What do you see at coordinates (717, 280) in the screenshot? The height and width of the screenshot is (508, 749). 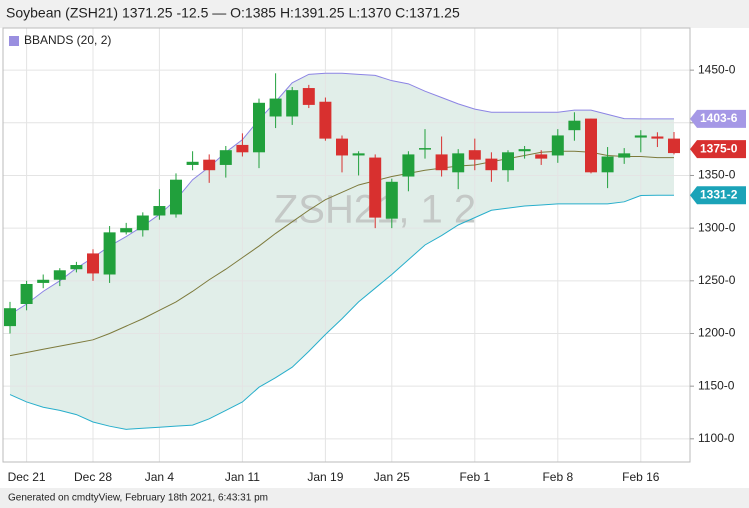 I see `y-tick-label: 1250-0` at bounding box center [717, 280].